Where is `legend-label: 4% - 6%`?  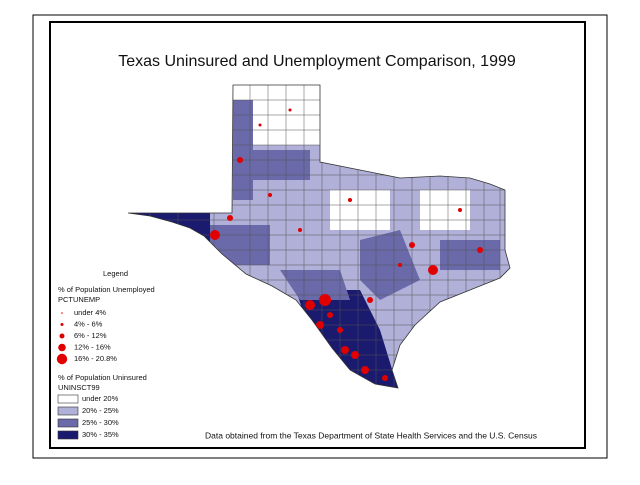
legend-label: 4% - 6% is located at coordinates (88, 323).